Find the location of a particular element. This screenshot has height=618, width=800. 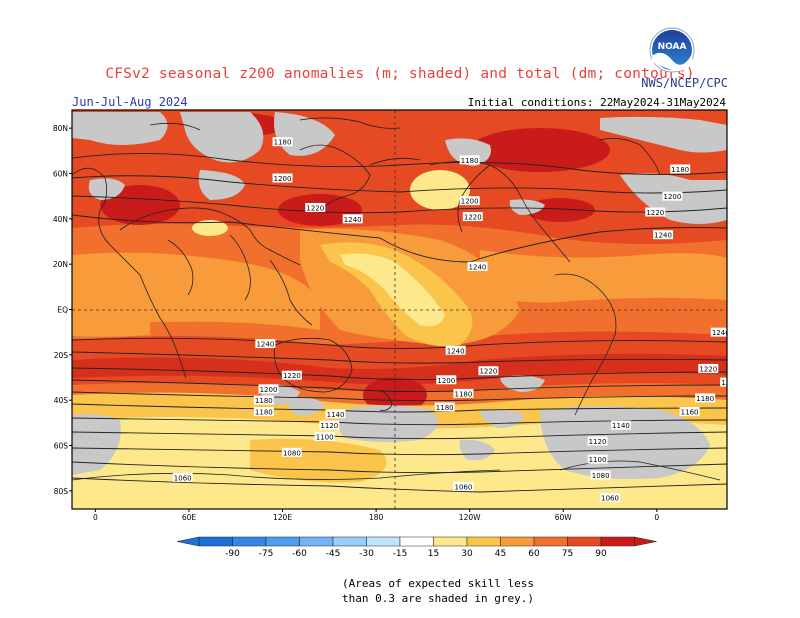

contour-label: 1160 is located at coordinates (689, 412).